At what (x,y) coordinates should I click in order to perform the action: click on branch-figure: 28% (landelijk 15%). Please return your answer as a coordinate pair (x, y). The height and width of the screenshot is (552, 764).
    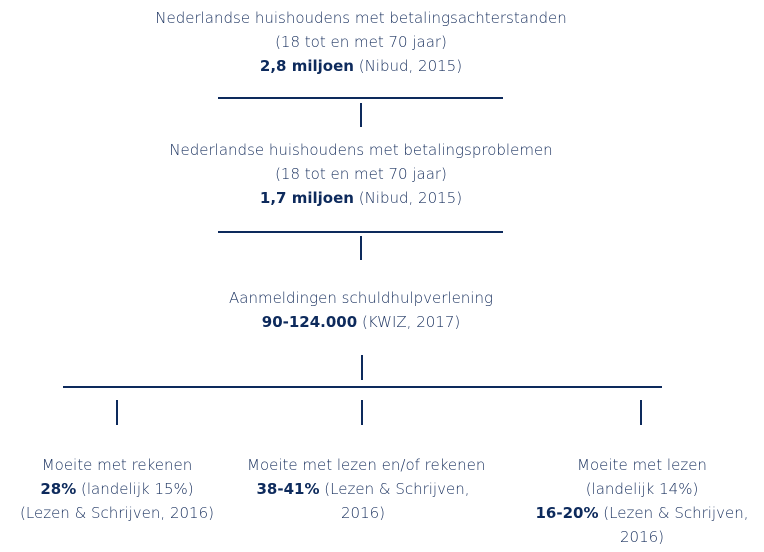
    Looking at the image, I should click on (117, 489).